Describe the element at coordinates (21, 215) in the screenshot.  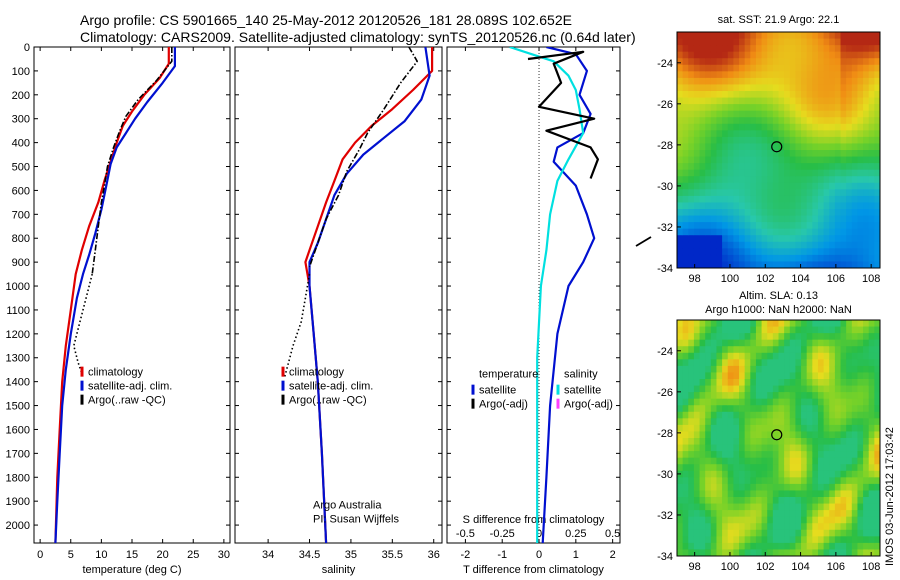
I see `y-tick-label: 700` at that location.